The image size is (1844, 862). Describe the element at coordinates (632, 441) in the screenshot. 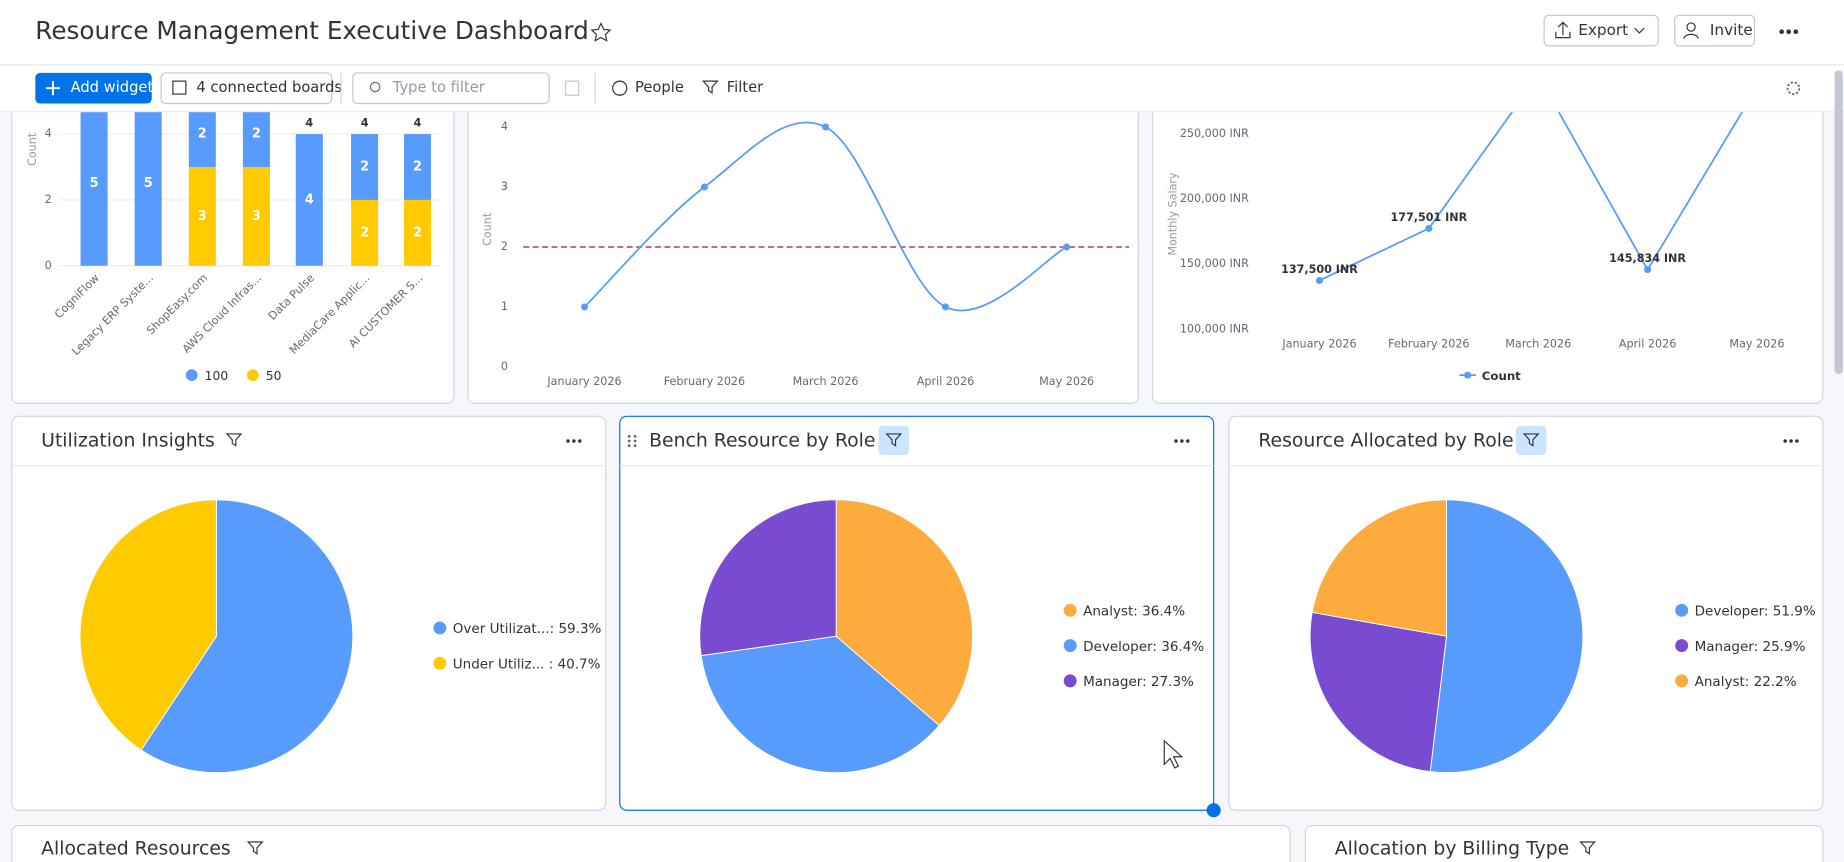

I see `drag-handle` at that location.